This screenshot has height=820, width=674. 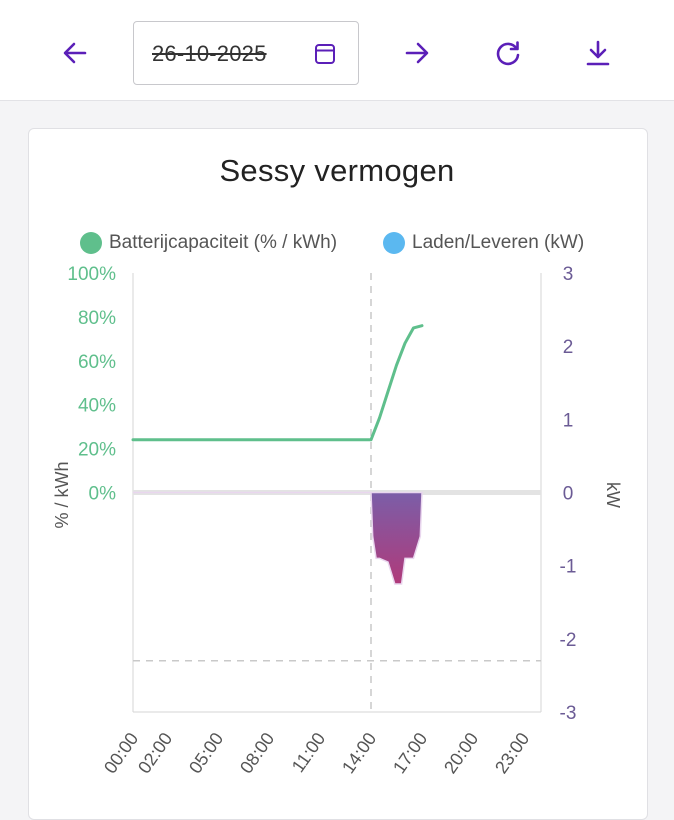 What do you see at coordinates (325, 54) in the screenshot?
I see `calendar-icon` at bounding box center [325, 54].